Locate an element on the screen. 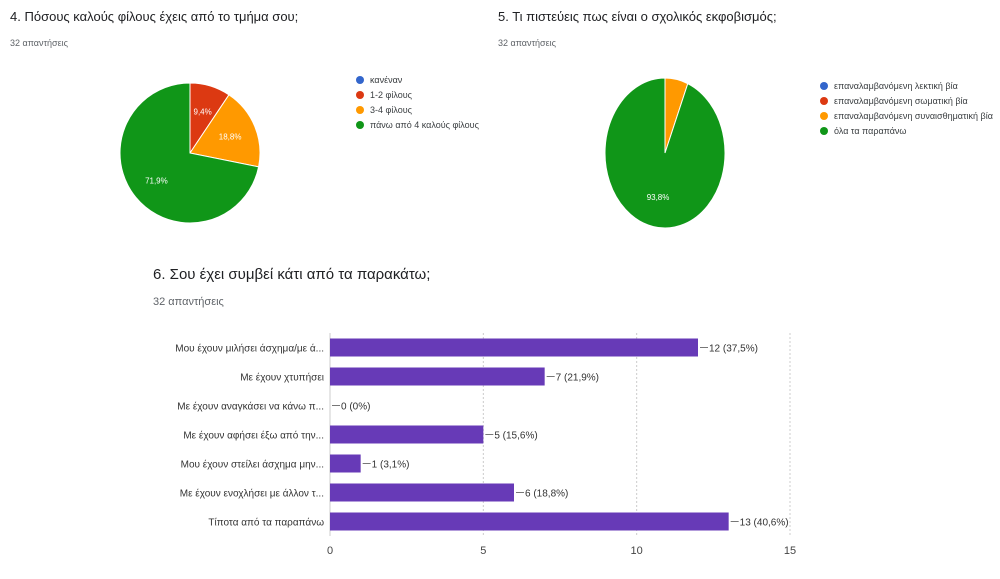 This screenshot has width=1000, height=579. slice-label: 93,8% is located at coordinates (658, 197).